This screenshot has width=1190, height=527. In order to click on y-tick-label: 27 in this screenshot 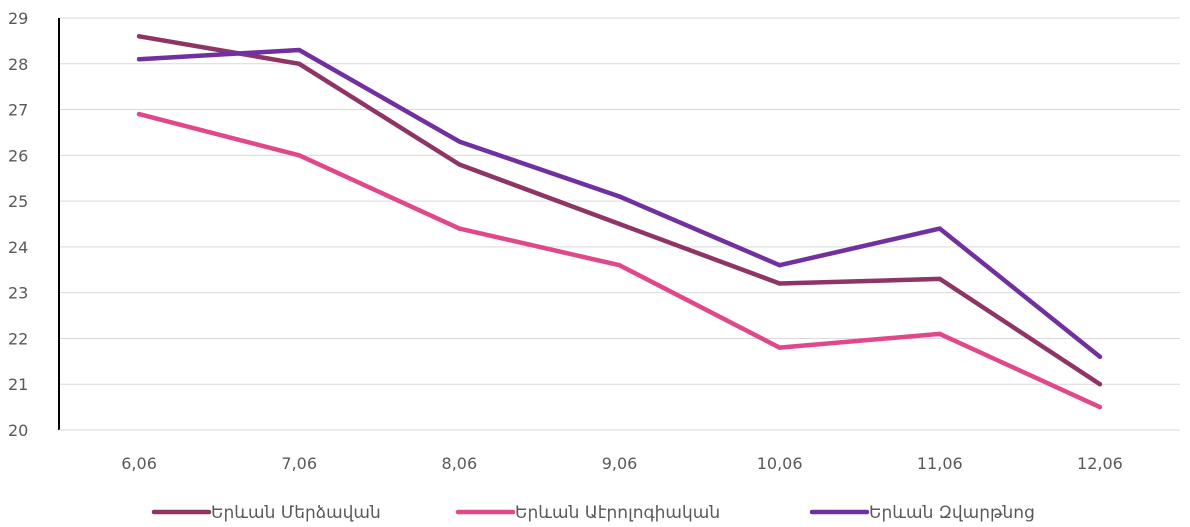, I will do `click(18, 110)`.